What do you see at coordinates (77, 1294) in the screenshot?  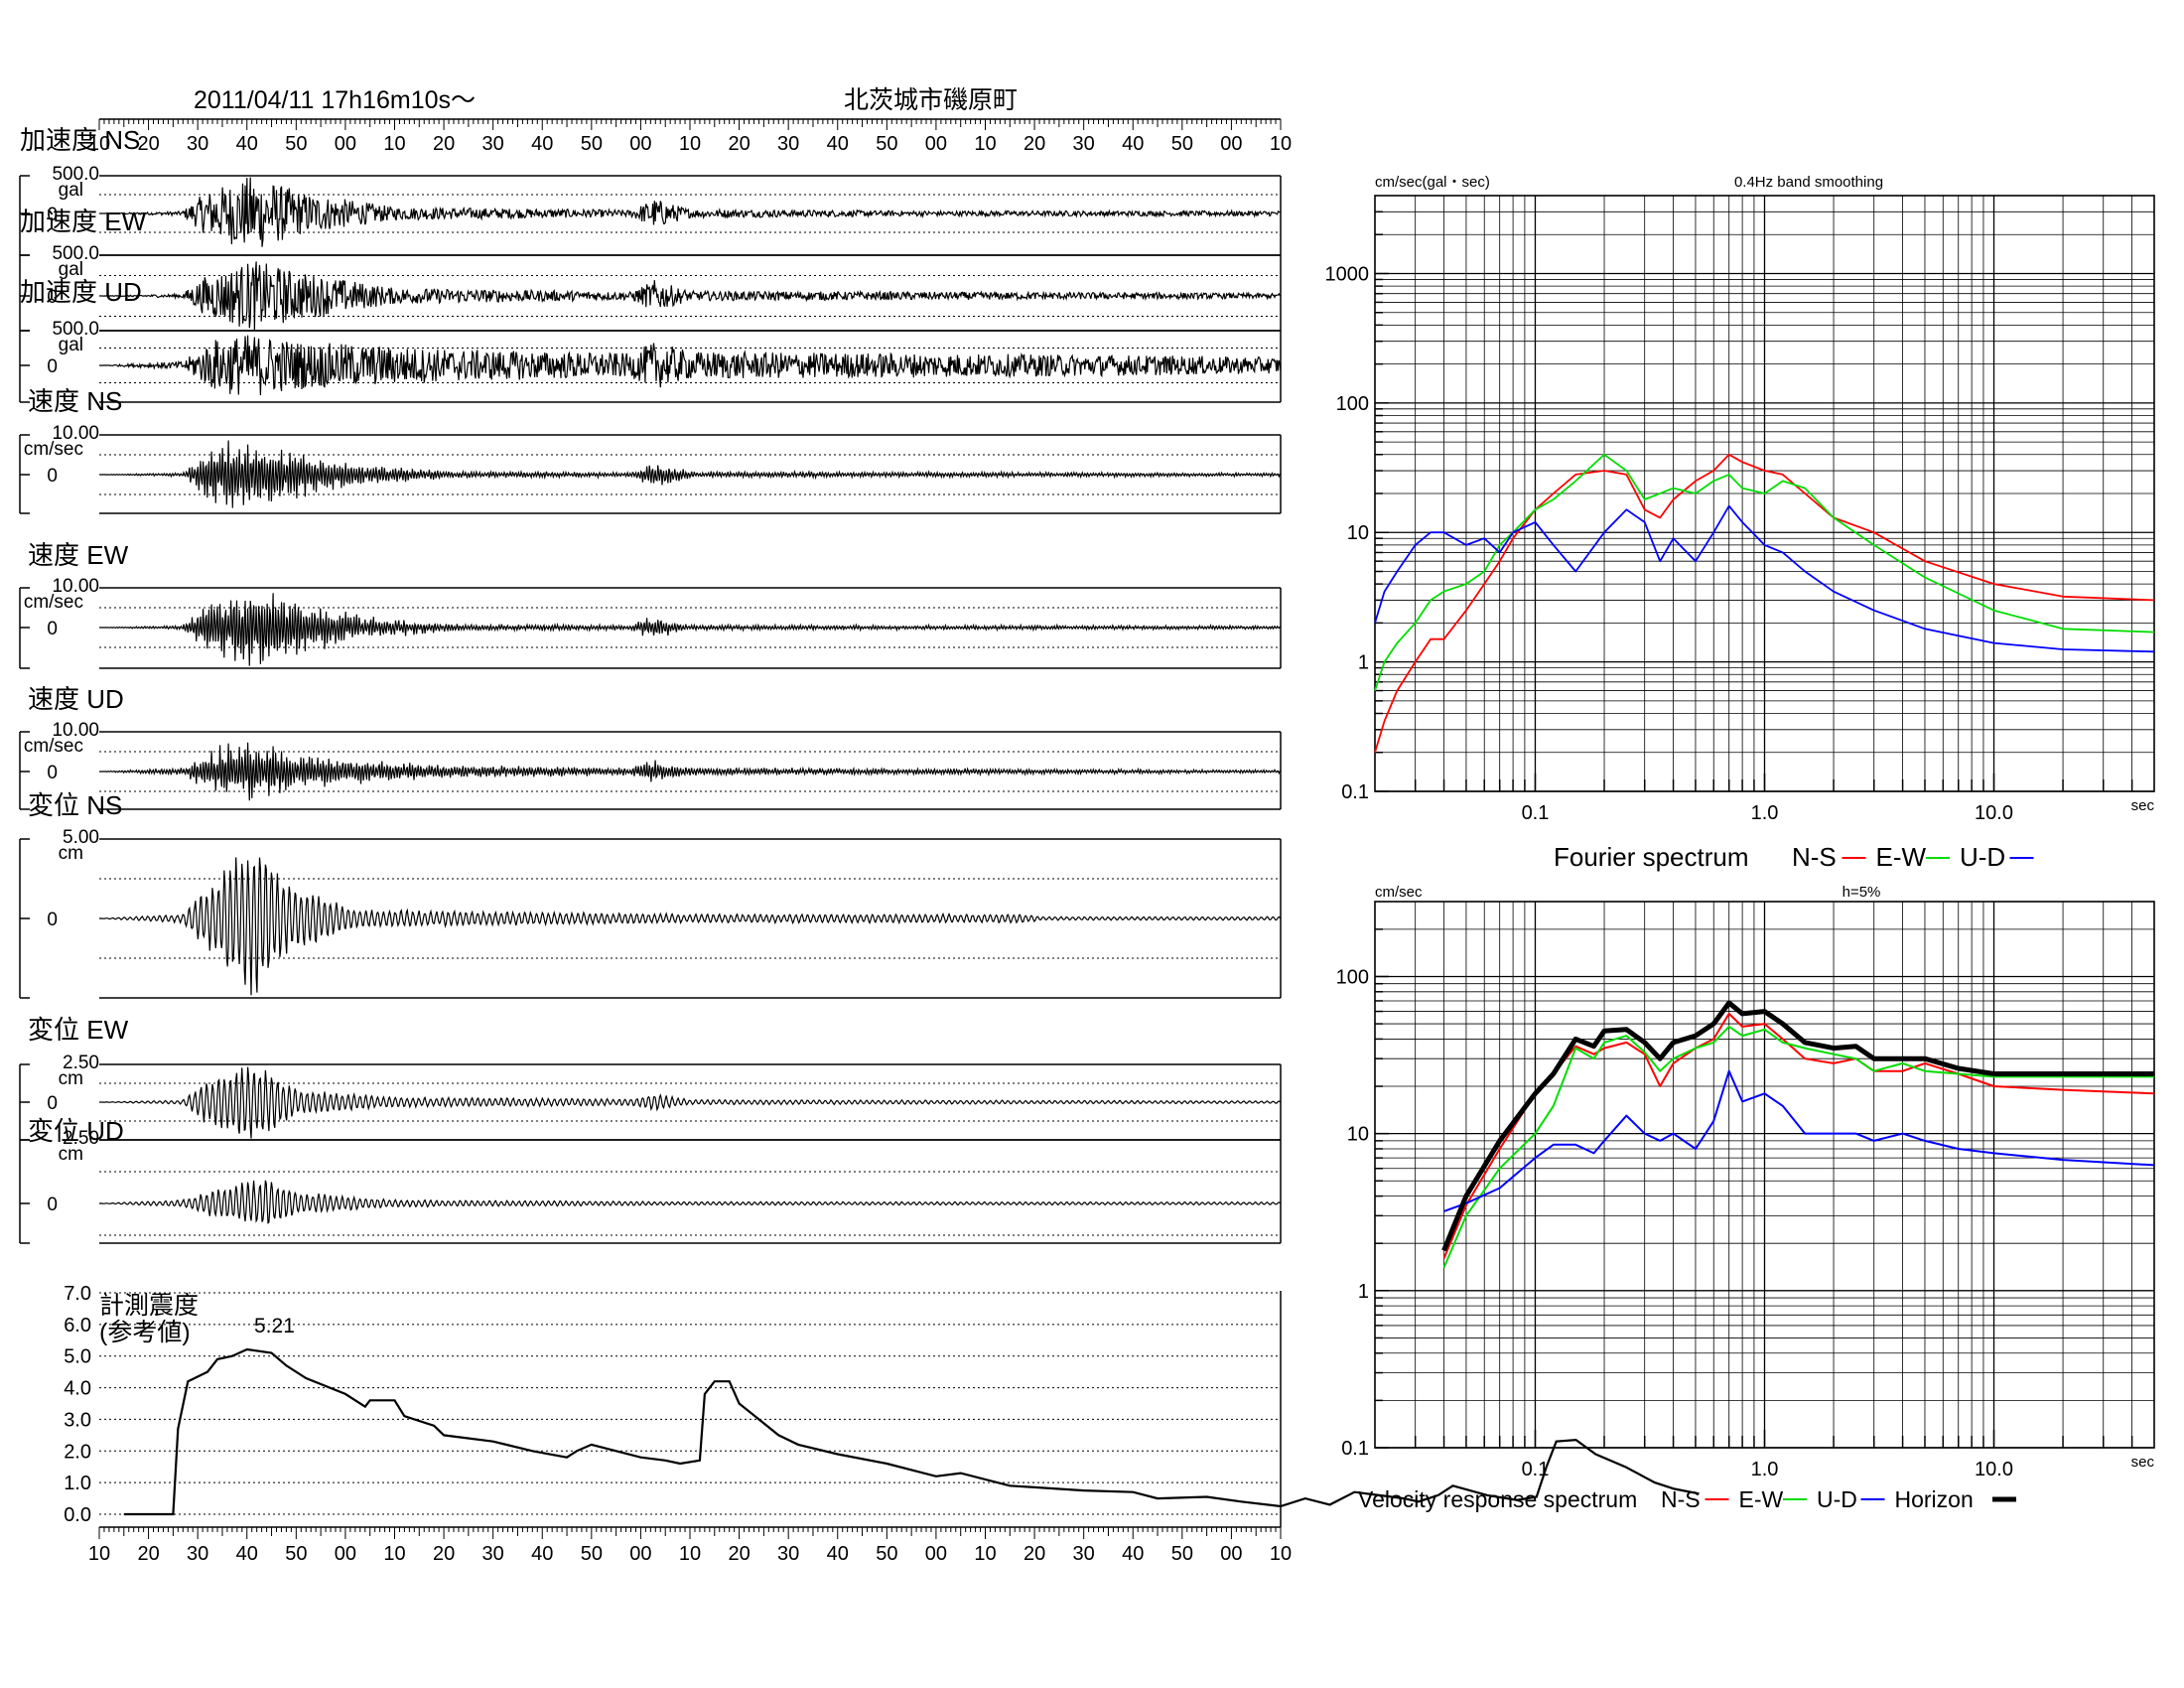 I see `intensity-ytick-label: 7.0` at bounding box center [77, 1294].